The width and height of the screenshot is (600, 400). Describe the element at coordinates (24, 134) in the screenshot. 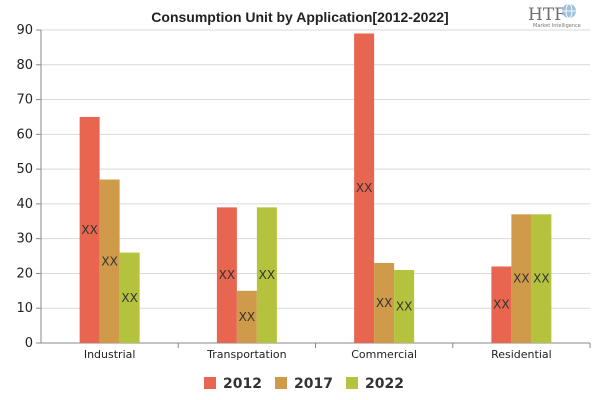

I see `y-tick-label: 60` at that location.